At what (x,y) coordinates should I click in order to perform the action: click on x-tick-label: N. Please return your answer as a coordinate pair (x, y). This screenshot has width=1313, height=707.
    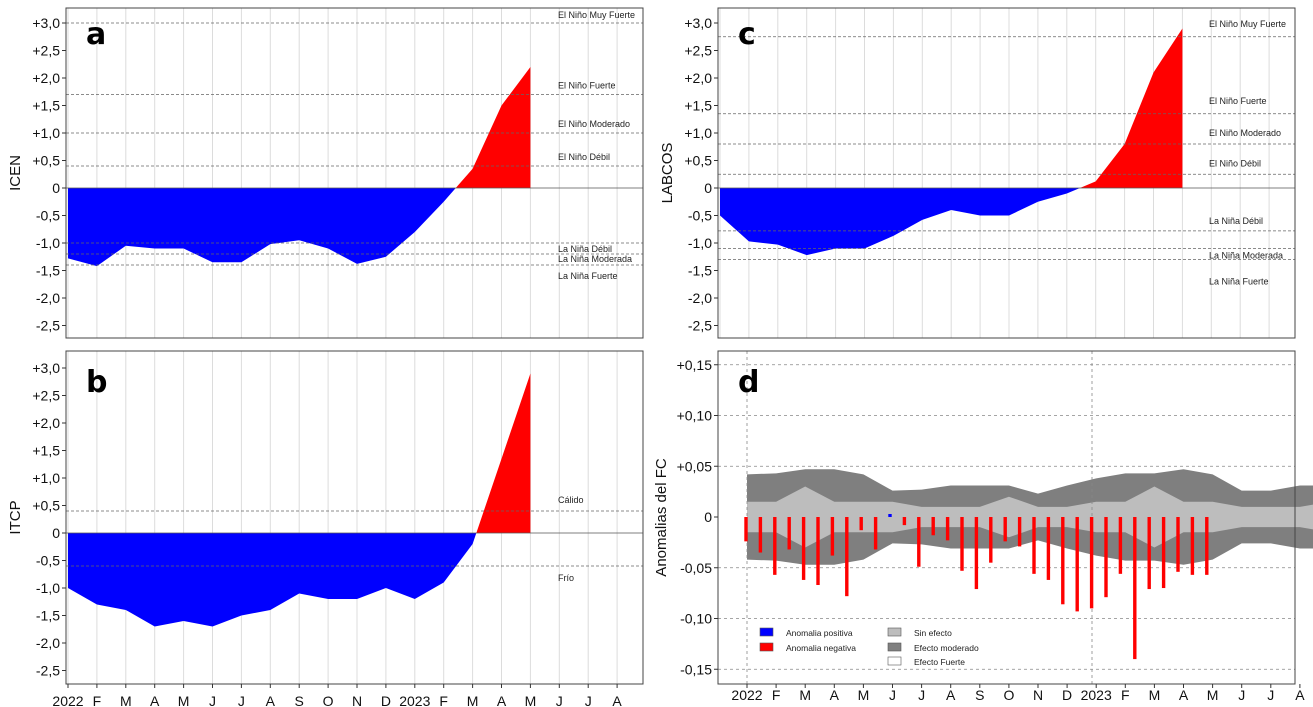
    Looking at the image, I should click on (1038, 695).